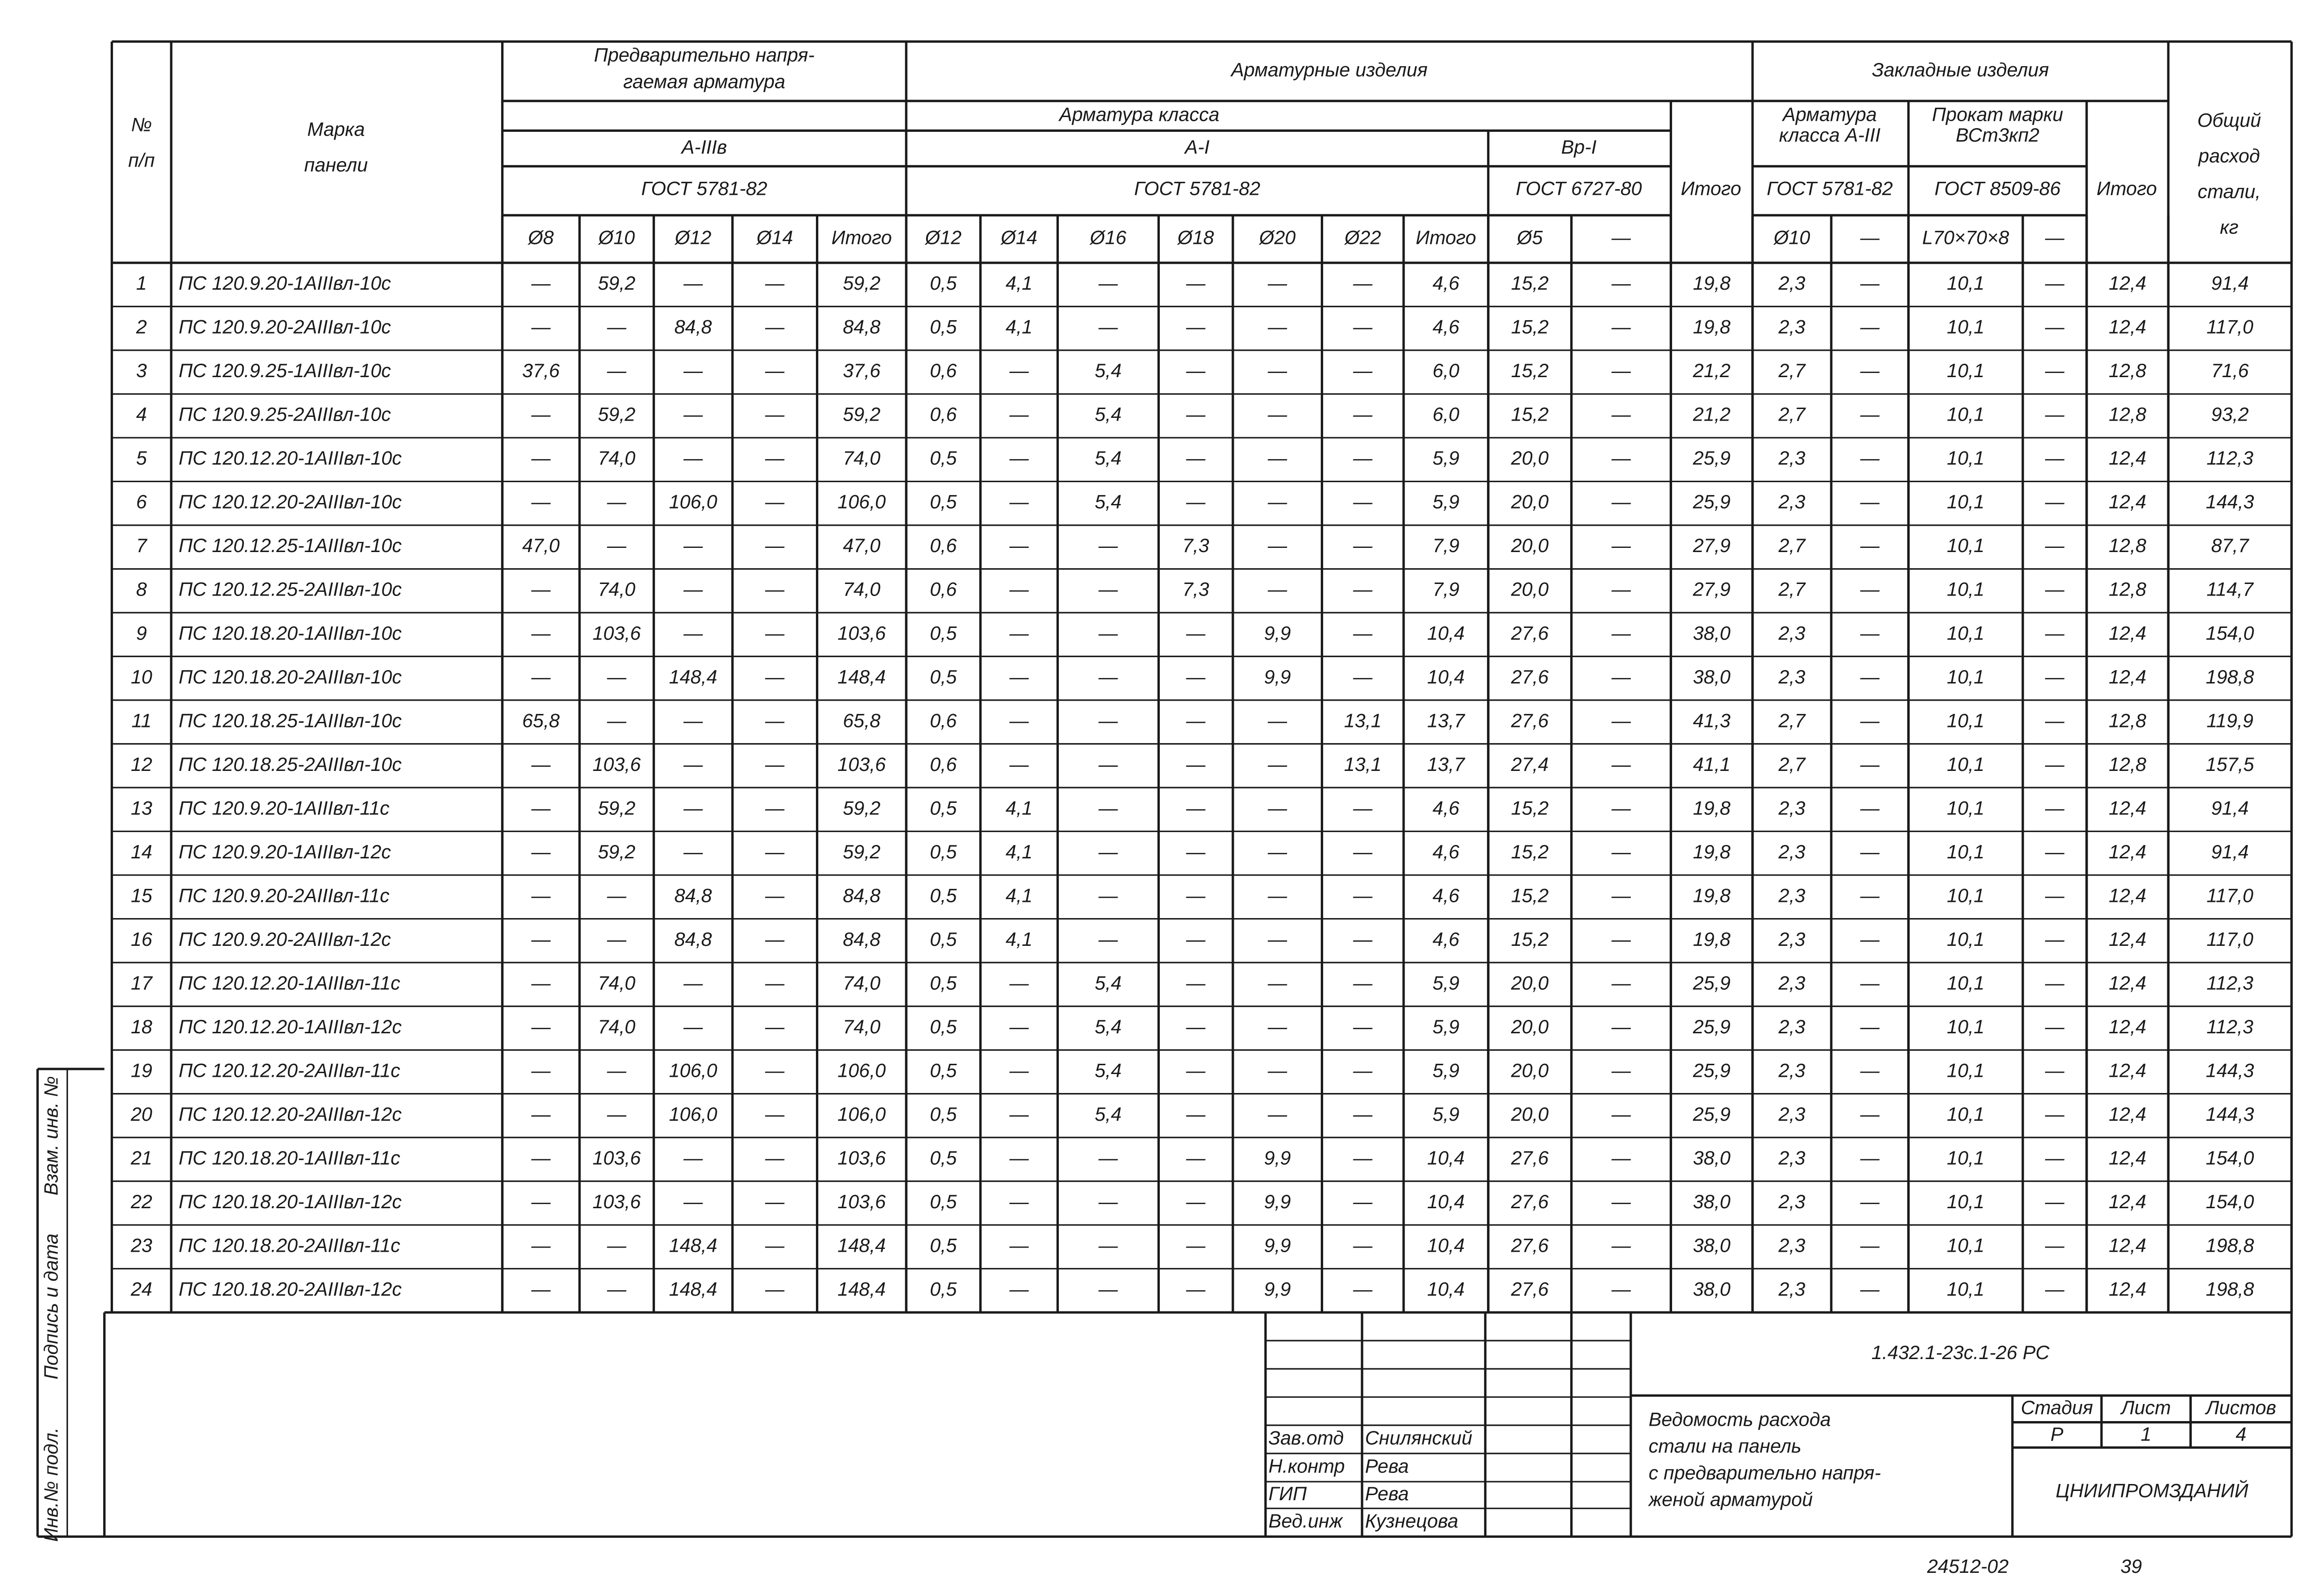  Describe the element at coordinates (290, 1114) in the screenshot. I see `panel-mark: ПС 120.12.20-2АIIIвл-12с` at that location.